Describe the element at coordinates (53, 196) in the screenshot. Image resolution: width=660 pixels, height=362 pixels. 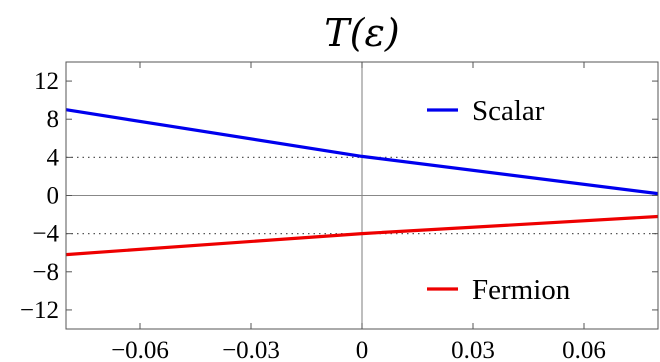
I see `y-tick-label: 0` at that location.